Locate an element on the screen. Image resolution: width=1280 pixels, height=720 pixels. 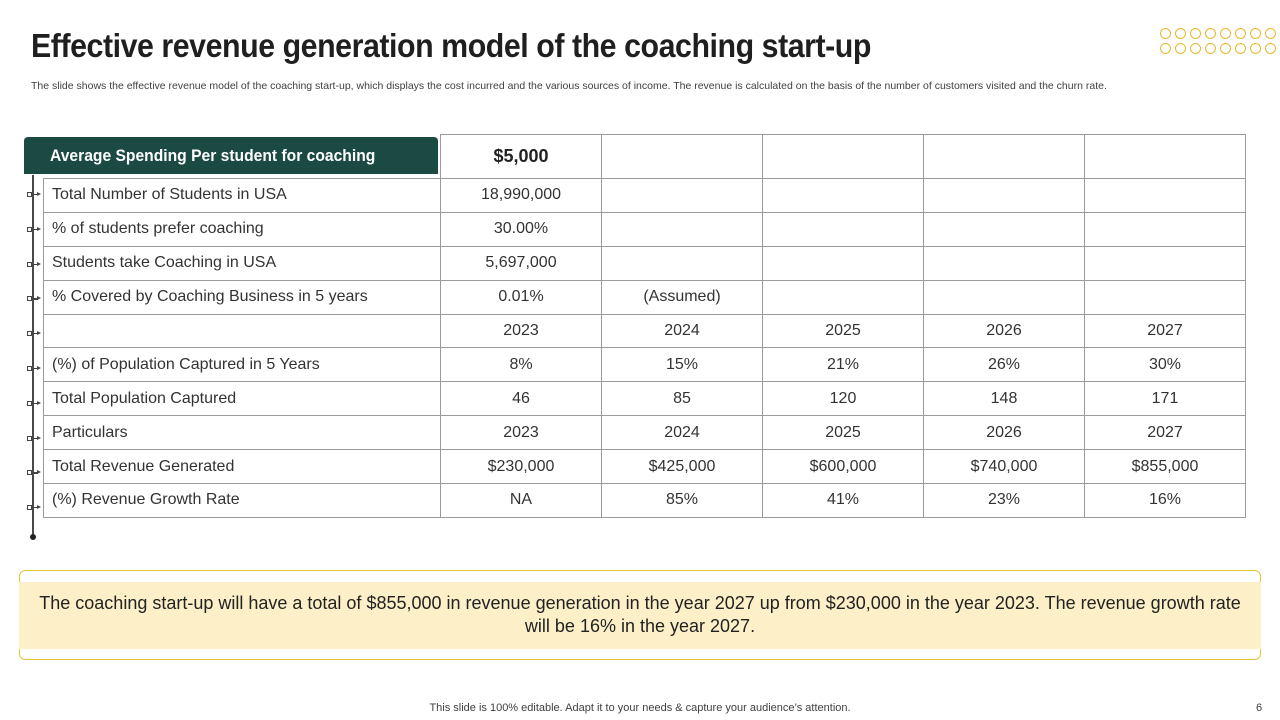
table-cell: 85 is located at coordinates (682, 399).